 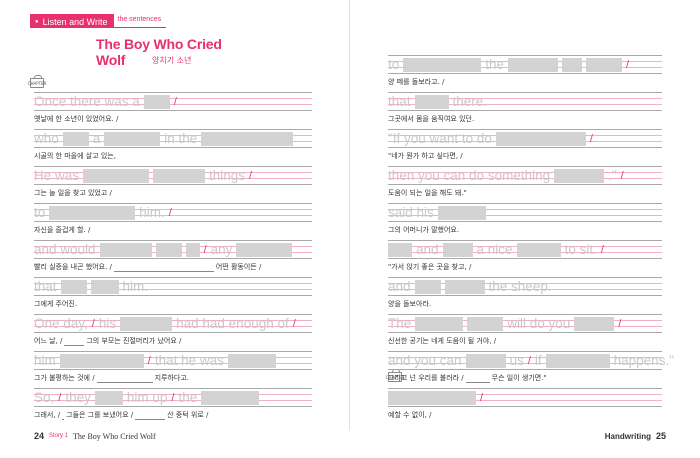 I want to click on writing-row: to the / 양 떼를 돌보라고. /, so click(x=525, y=72).